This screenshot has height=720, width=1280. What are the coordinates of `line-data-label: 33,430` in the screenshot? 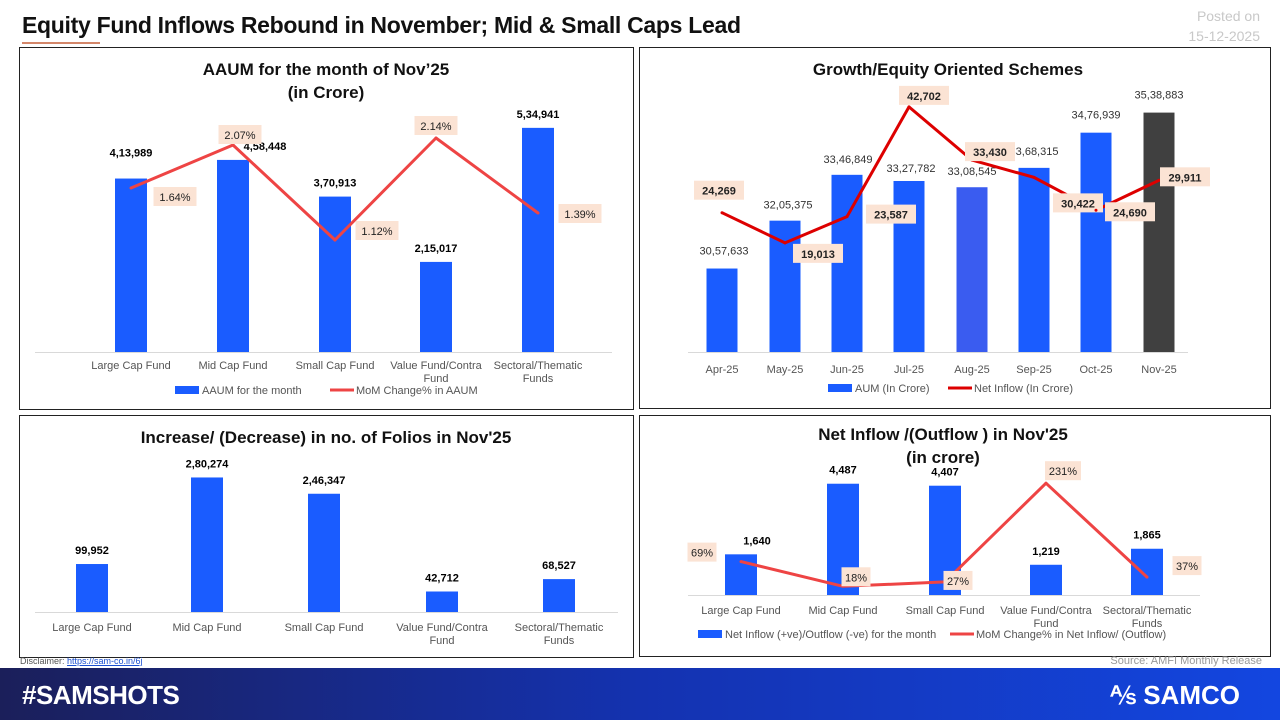 It's located at (990, 153).